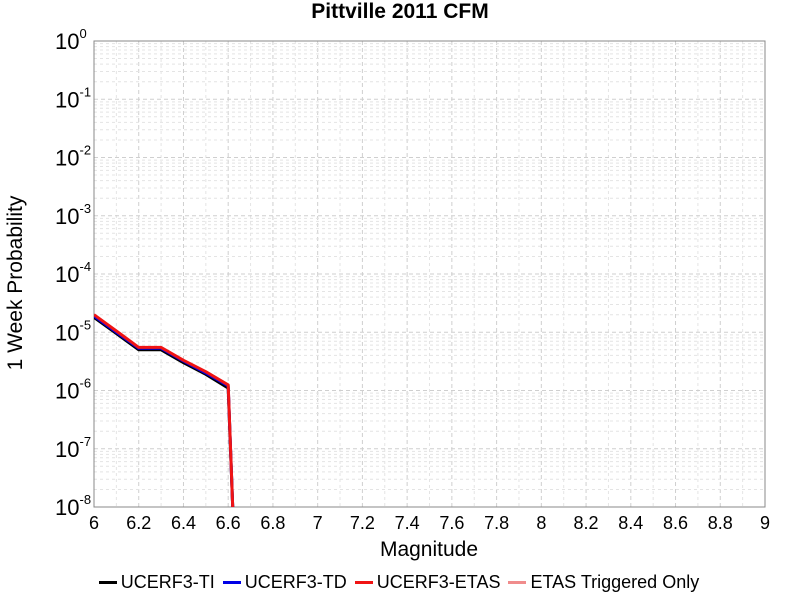 The image size is (800, 600). I want to click on series-line-ucerf3-td, so click(164, 410).